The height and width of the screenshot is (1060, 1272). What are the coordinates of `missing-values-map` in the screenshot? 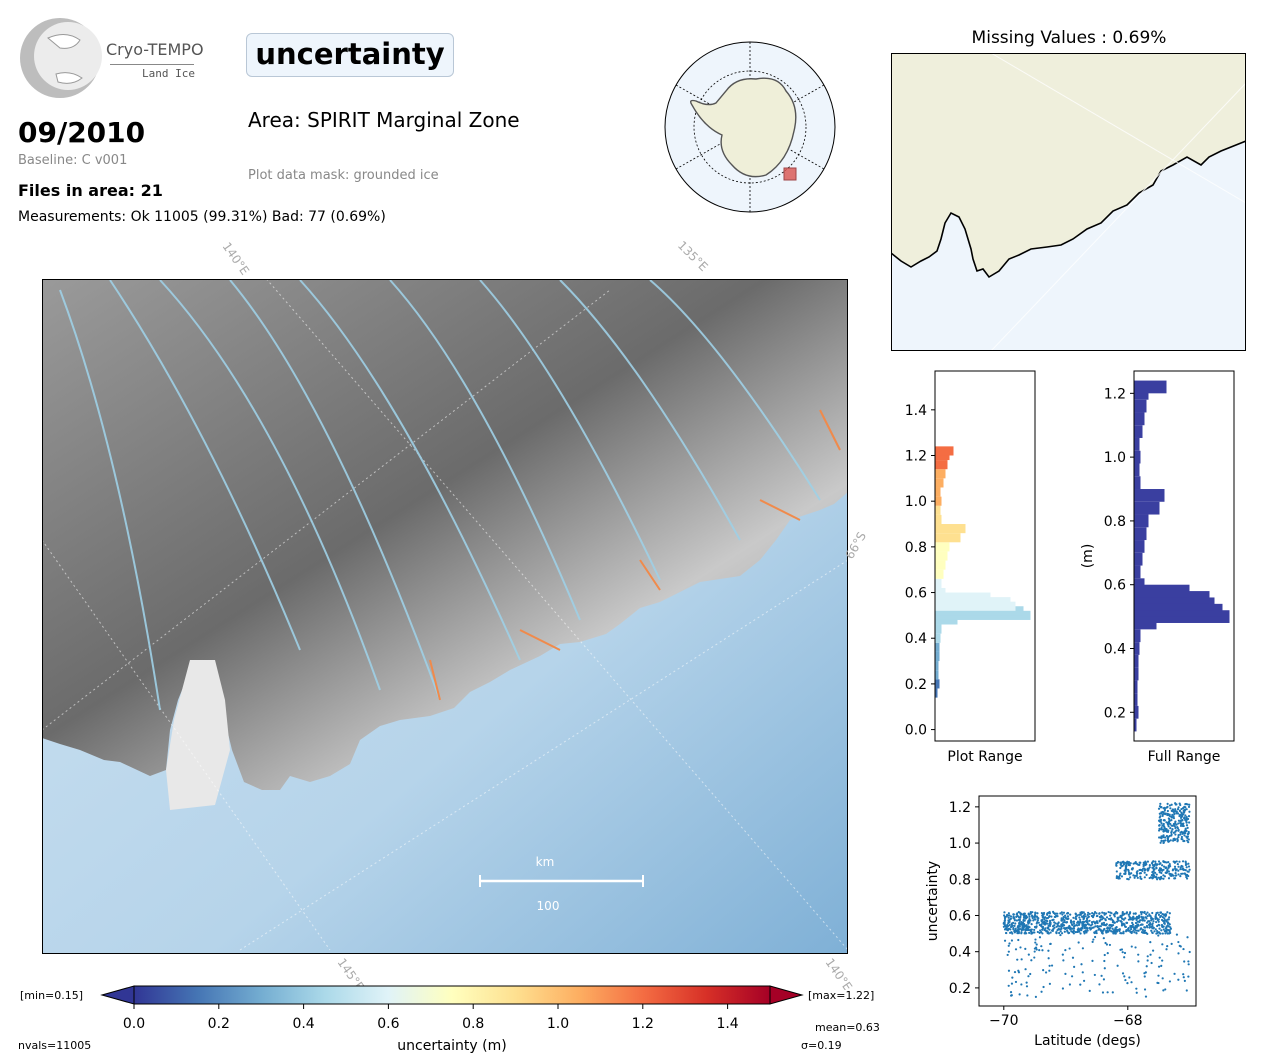 It's located at (1068, 202).